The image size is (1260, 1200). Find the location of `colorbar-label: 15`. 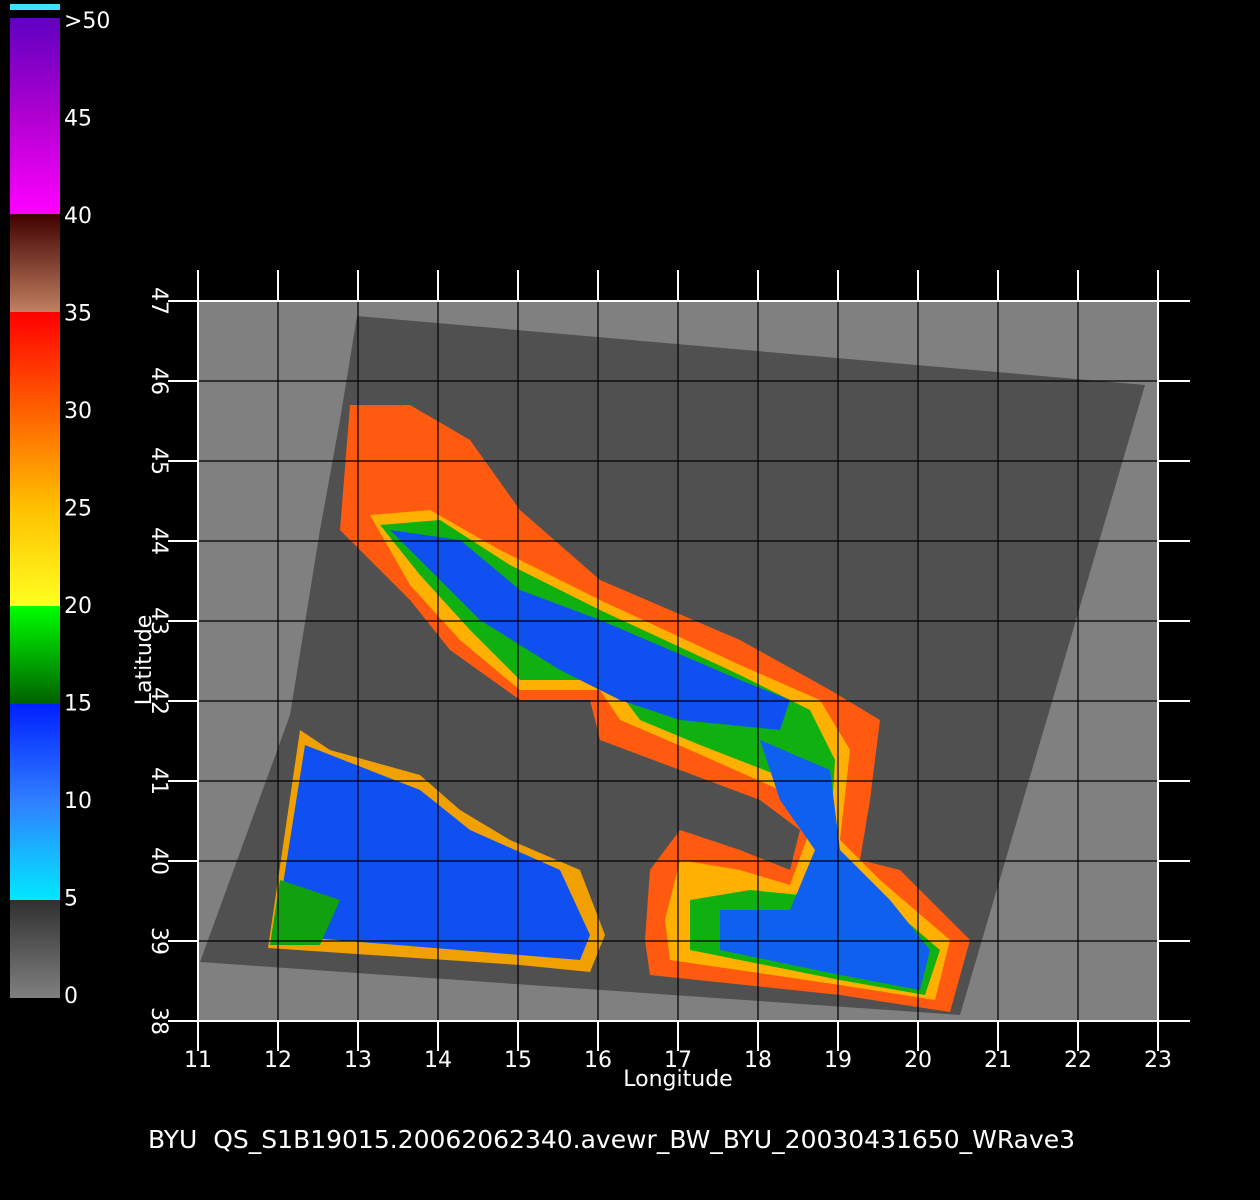

colorbar-label: 15 is located at coordinates (78, 704).